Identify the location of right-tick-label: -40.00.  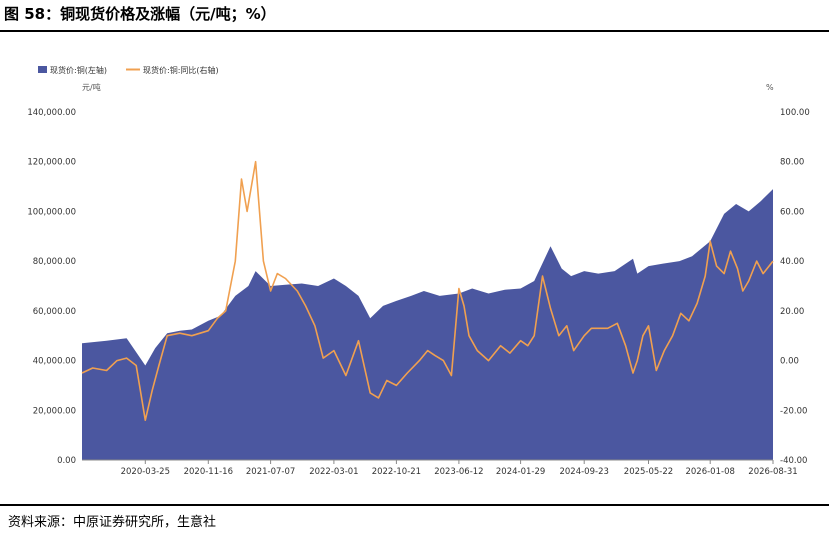
(793, 461).